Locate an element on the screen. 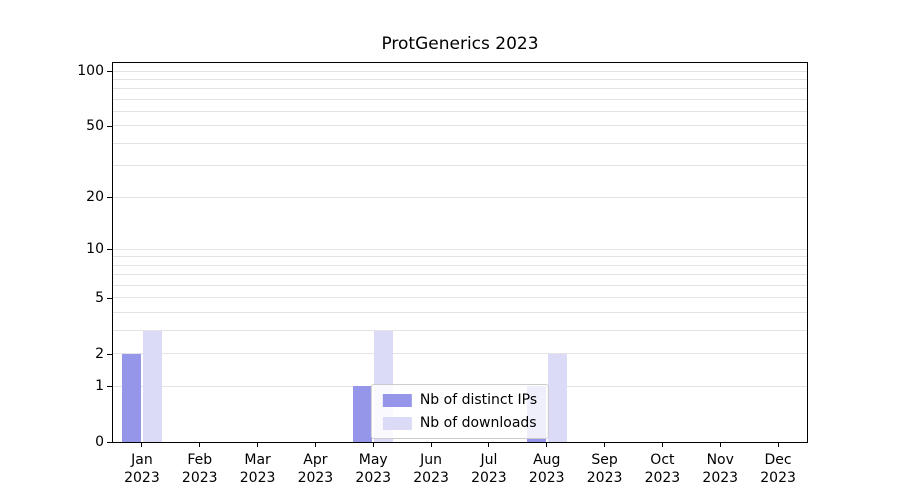 Image resolution: width=900 pixels, height=500 pixels. y-tick-label: 1 is located at coordinates (99, 386).